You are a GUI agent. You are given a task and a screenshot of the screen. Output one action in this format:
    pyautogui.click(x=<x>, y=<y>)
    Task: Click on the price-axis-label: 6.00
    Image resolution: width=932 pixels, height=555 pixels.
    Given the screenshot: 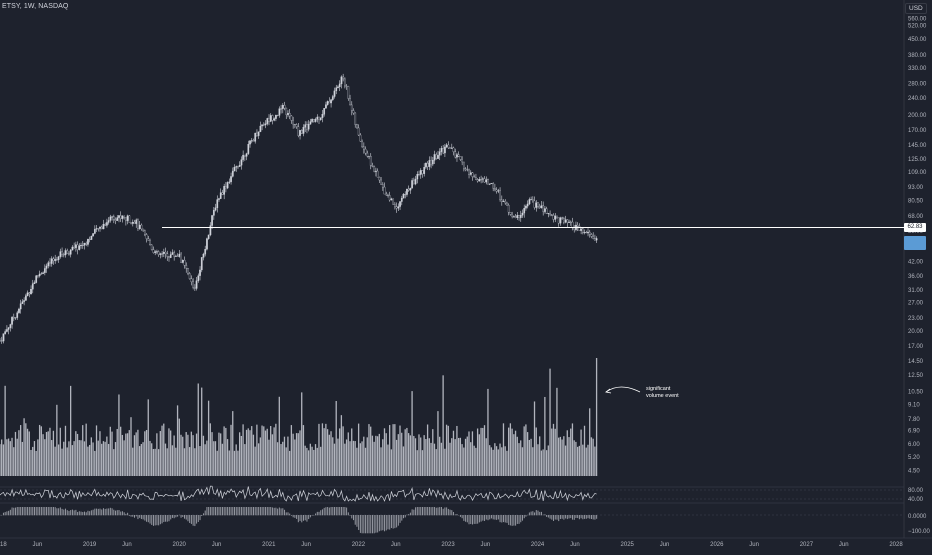 What is the action you would take?
    pyautogui.click(x=914, y=445)
    